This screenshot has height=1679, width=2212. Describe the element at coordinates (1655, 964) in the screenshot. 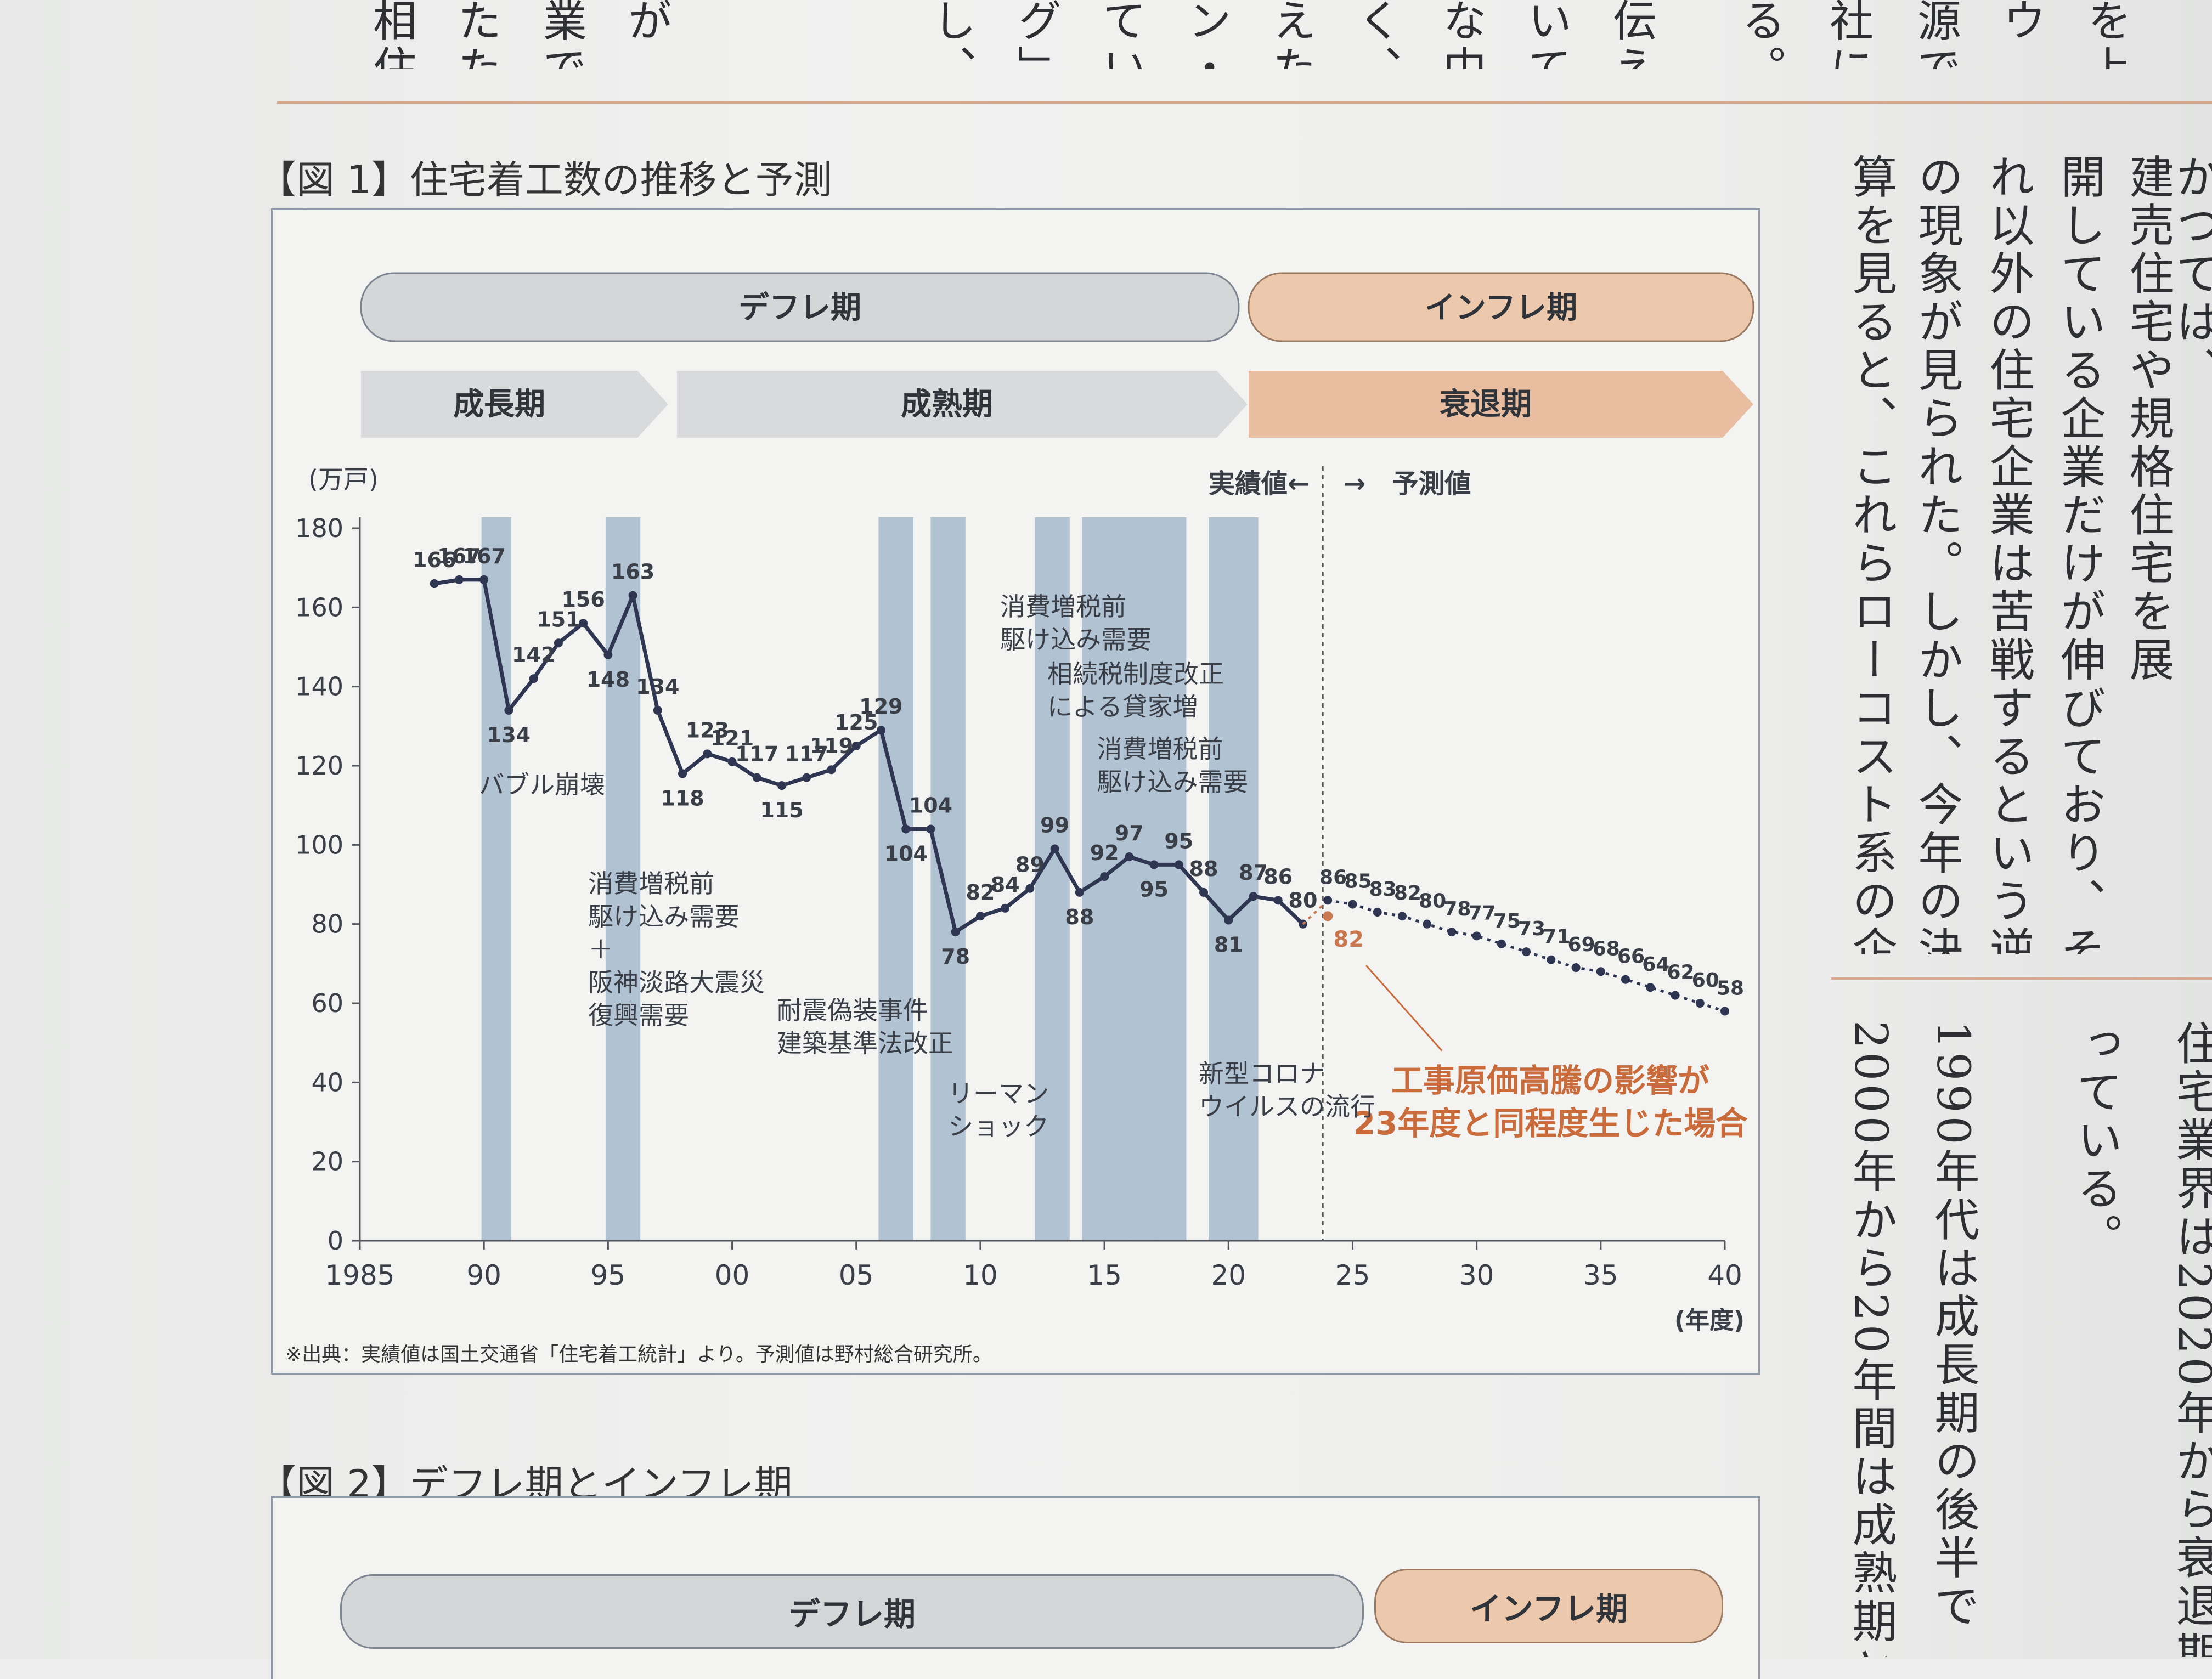

I see `forecast-data-label: 64` at that location.